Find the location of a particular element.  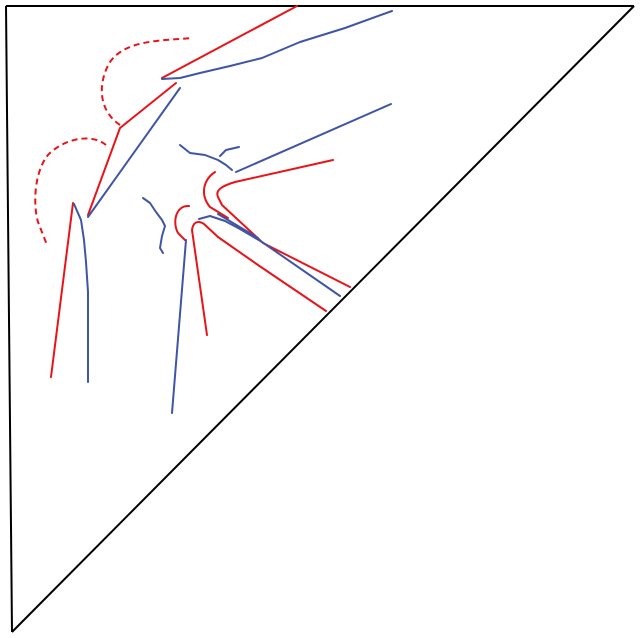

red-wedge-upper is located at coordinates (132, 149).